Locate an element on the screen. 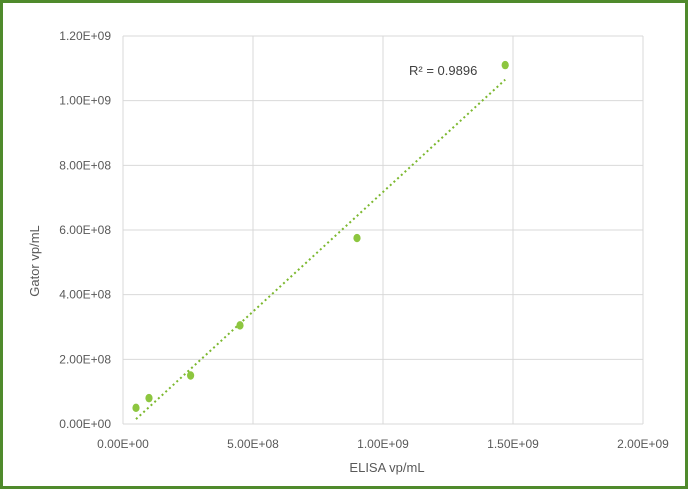 This screenshot has height=492, width=688. y-tick-label-1: 2.00E+08 is located at coordinates (85, 359).